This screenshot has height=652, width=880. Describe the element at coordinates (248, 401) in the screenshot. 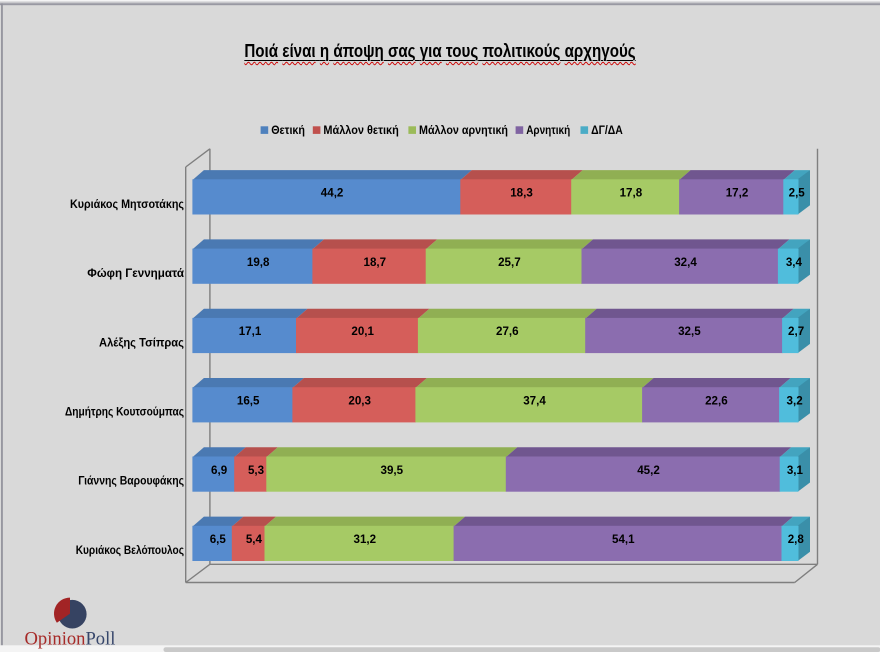

I see `svg-text: 16,5` at that location.